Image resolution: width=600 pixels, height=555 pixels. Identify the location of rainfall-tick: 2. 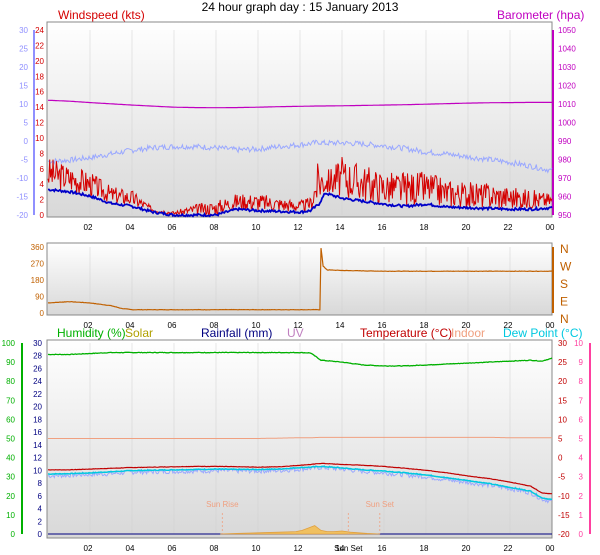
(40, 521).